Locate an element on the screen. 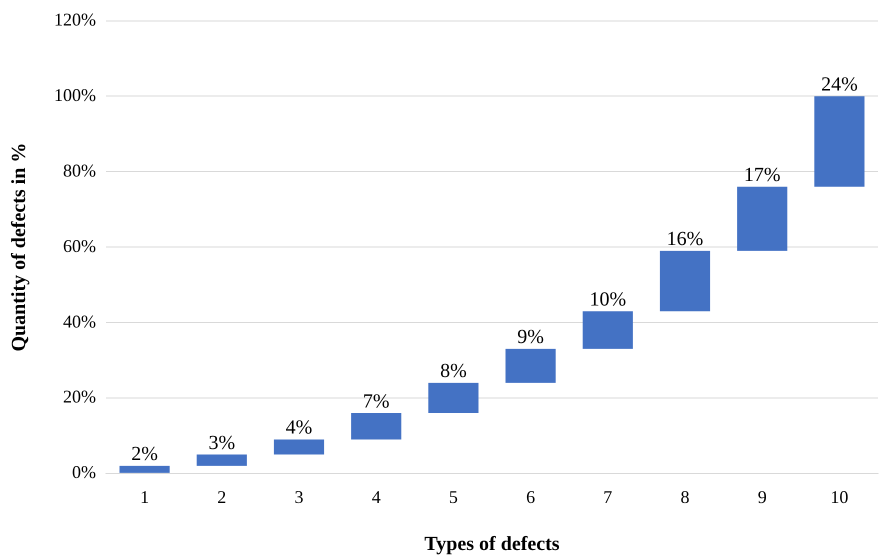 The width and height of the screenshot is (884, 559). x-tick-label: 6 is located at coordinates (531, 496).